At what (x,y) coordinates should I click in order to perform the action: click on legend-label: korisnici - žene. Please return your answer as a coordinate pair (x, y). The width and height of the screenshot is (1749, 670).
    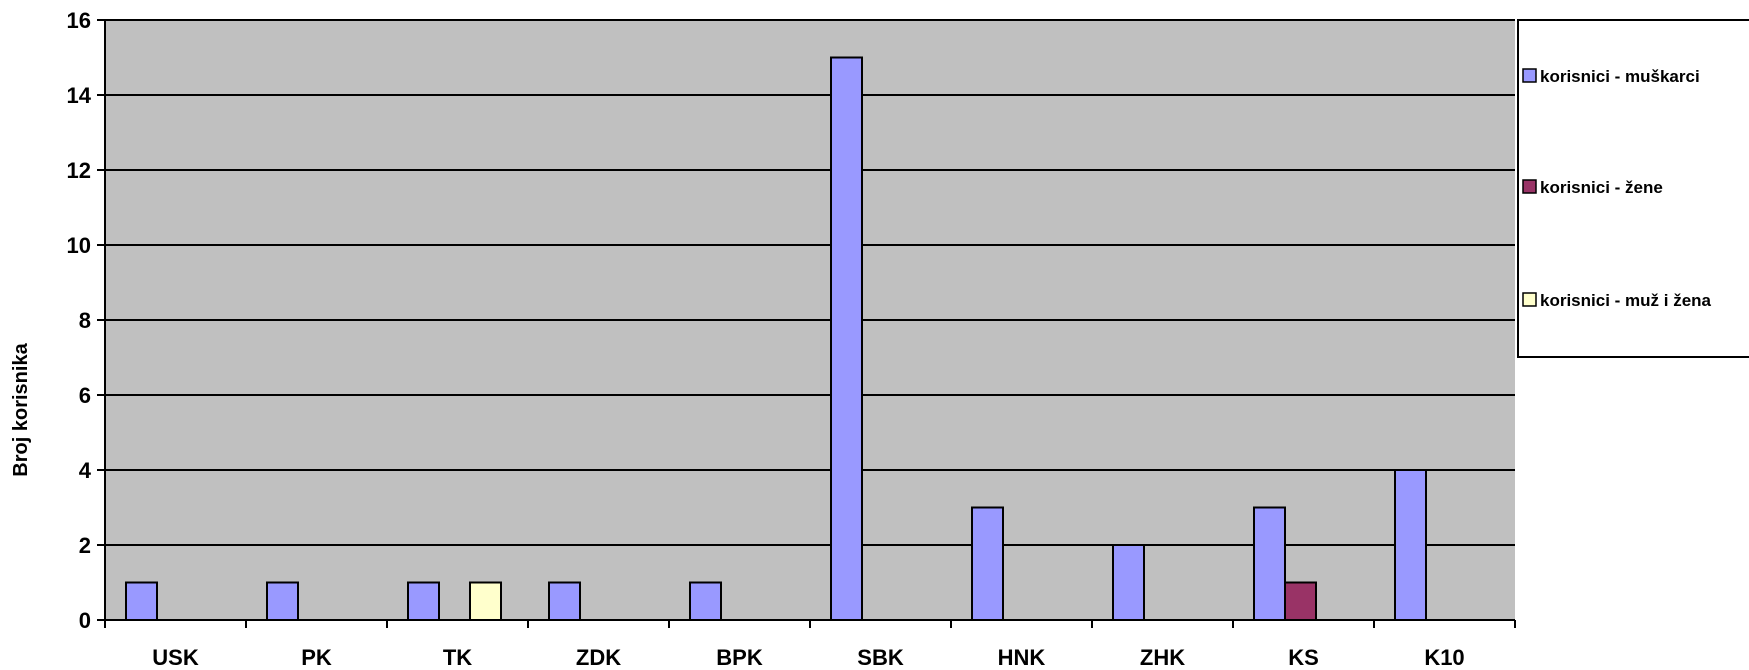
    Looking at the image, I should click on (1601, 187).